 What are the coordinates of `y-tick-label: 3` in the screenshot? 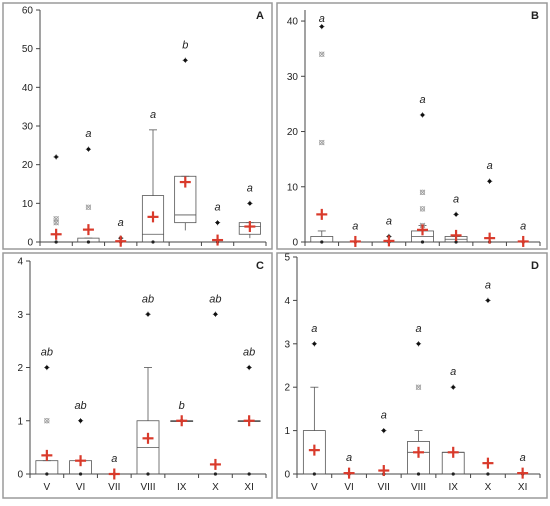 It's located at (287, 344).